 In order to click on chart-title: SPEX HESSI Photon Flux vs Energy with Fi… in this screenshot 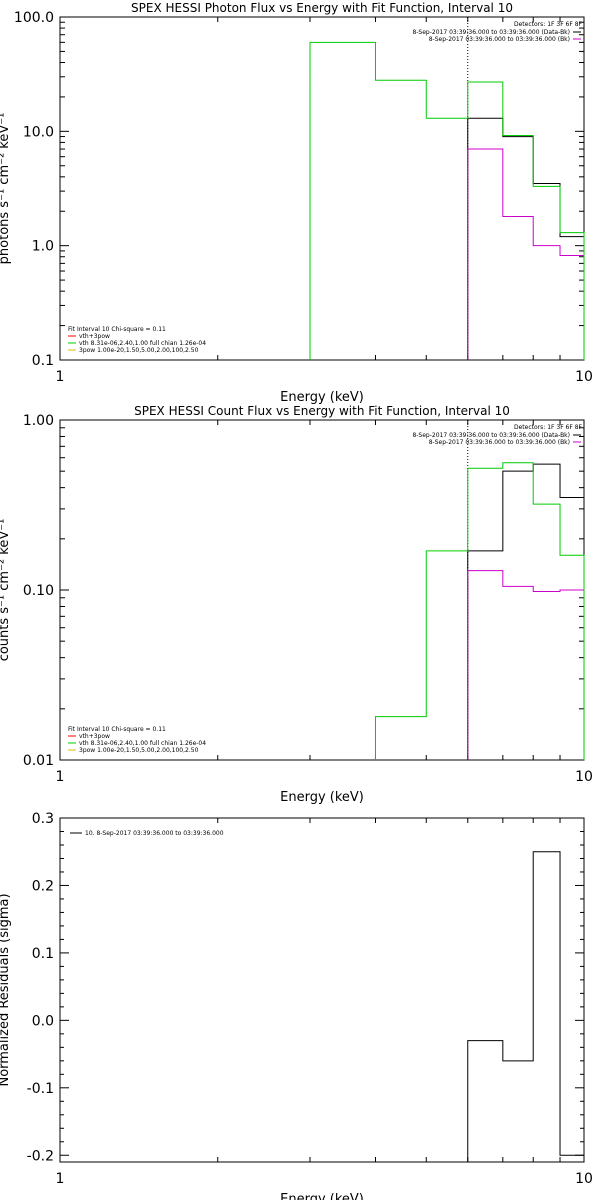, I will do `click(322, 8)`.